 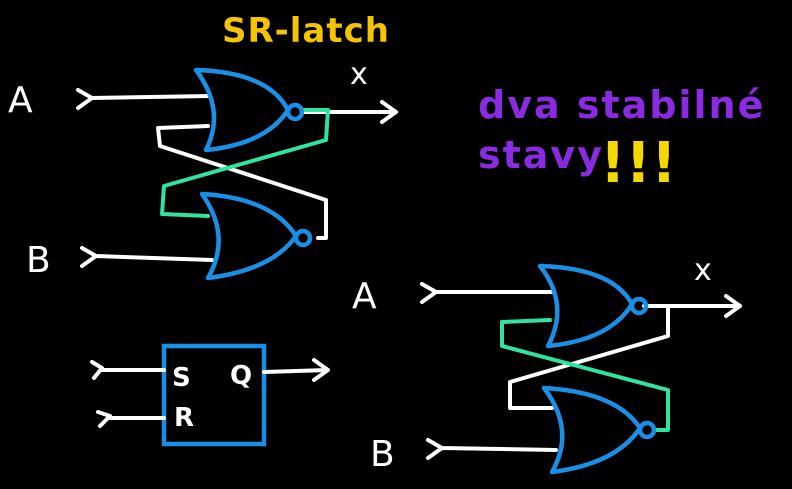 I want to click on note-line1: dva stabilné, so click(x=621, y=105).